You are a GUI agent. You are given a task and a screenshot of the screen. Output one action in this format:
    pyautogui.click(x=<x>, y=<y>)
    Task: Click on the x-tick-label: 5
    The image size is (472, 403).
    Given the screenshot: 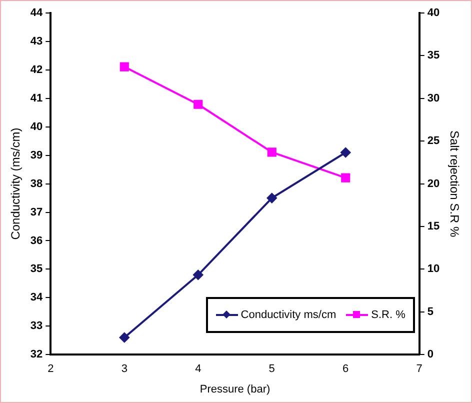 What is the action you would take?
    pyautogui.click(x=271, y=369)
    